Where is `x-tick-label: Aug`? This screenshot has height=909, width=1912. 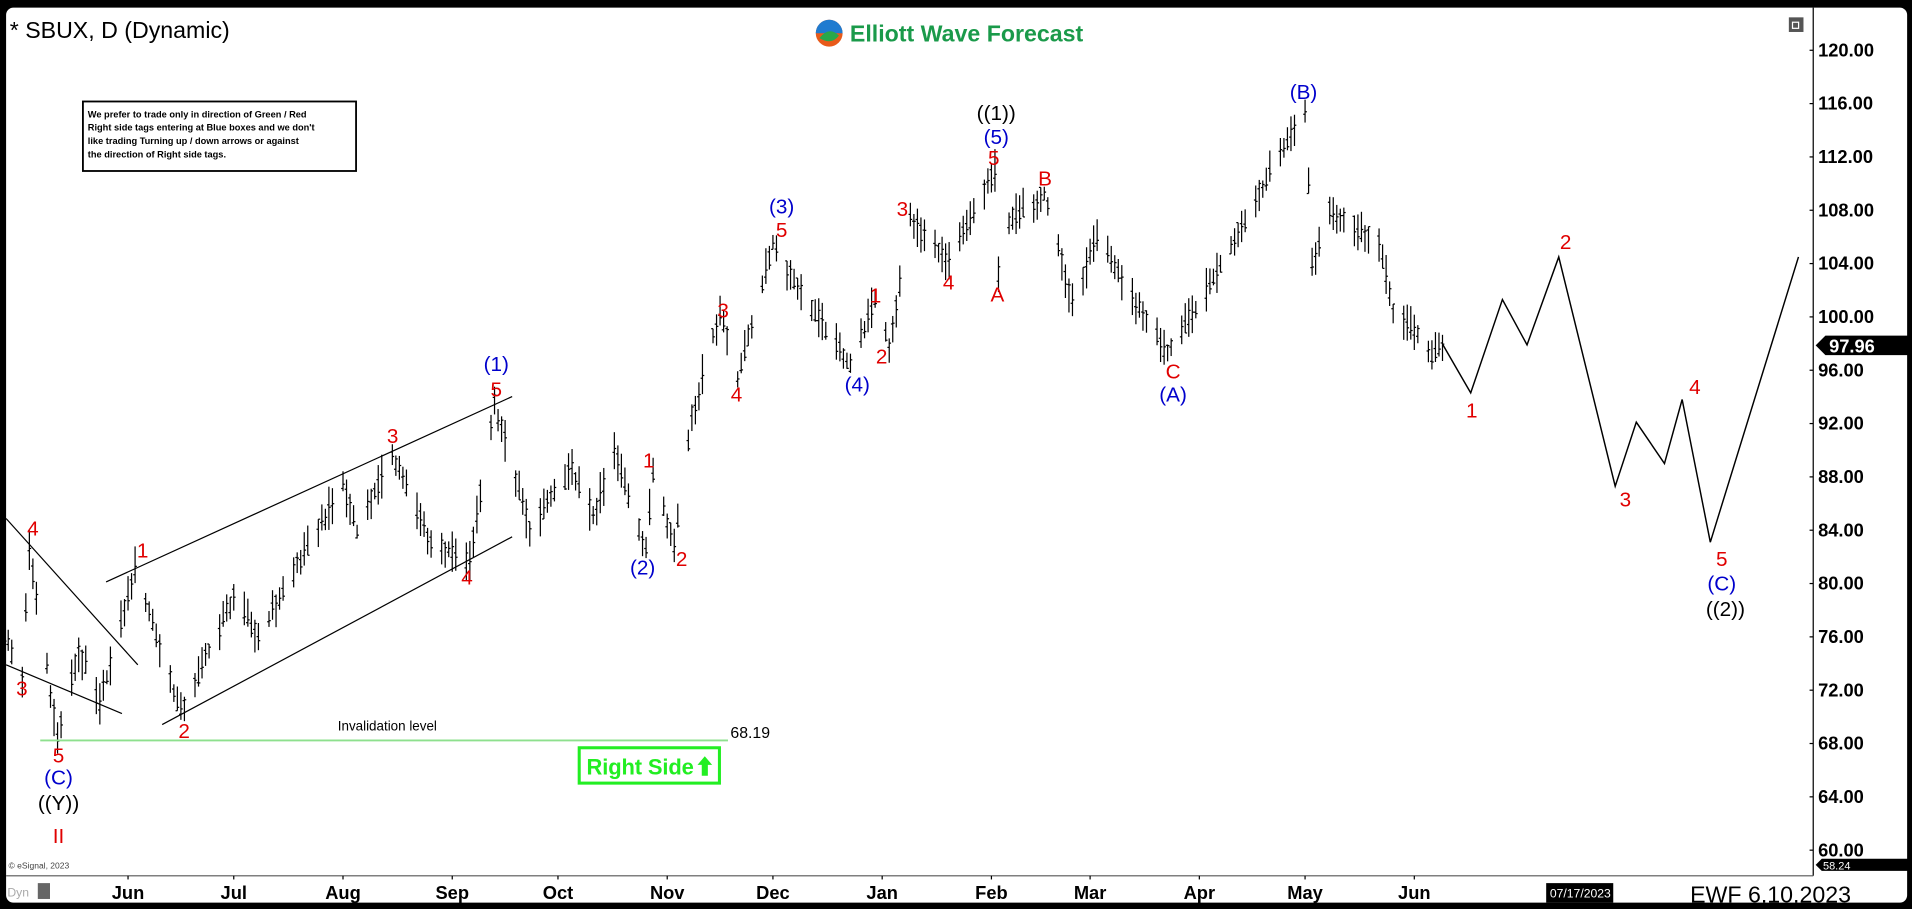 x-tick-label: Aug is located at coordinates (343, 892).